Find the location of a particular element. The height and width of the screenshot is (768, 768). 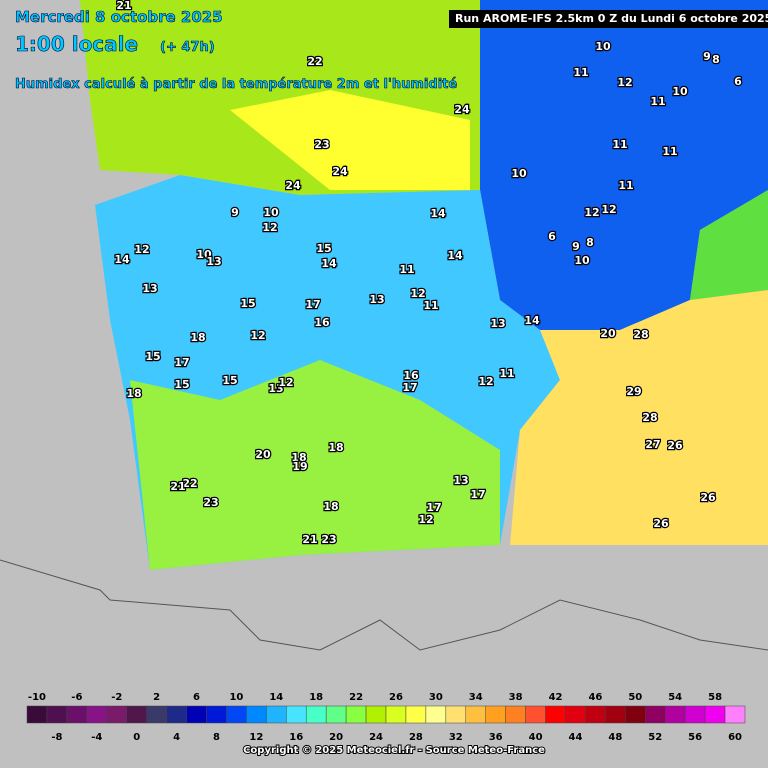

colorbar-label: 46 is located at coordinates (595, 697).